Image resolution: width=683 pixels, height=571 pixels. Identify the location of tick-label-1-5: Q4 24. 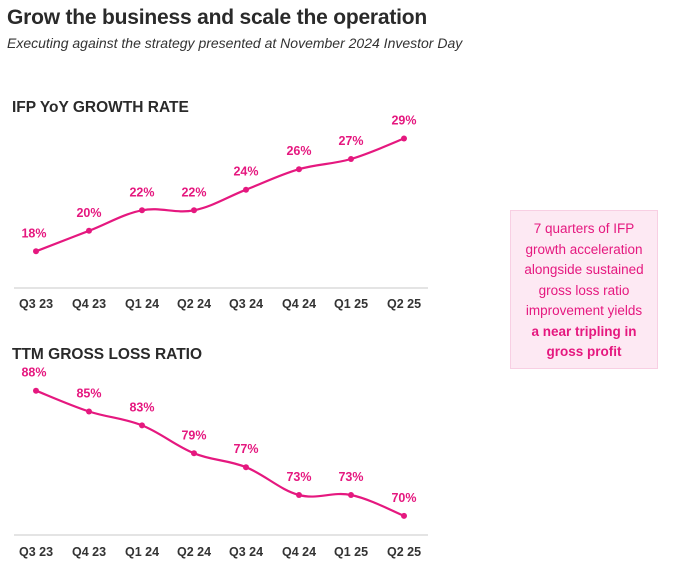
(299, 552).